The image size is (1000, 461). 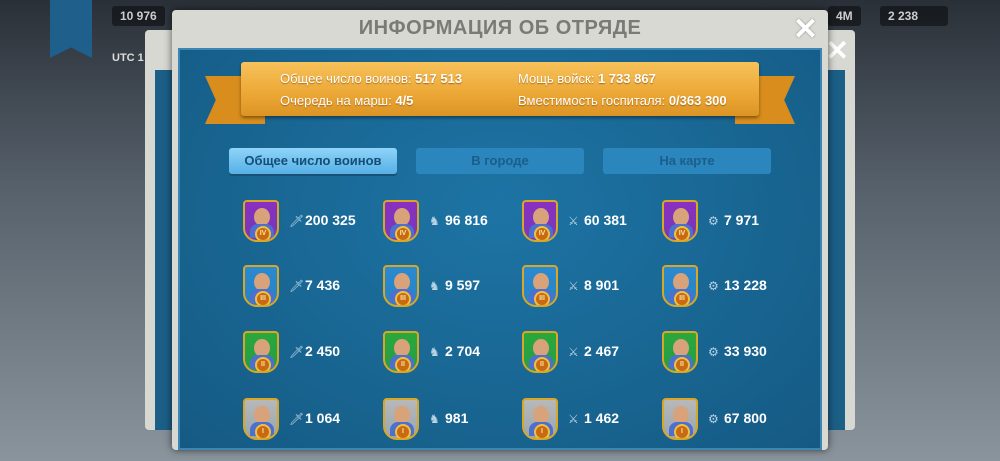 I want to click on tab-total: Общее число воинов, so click(x=313, y=161).